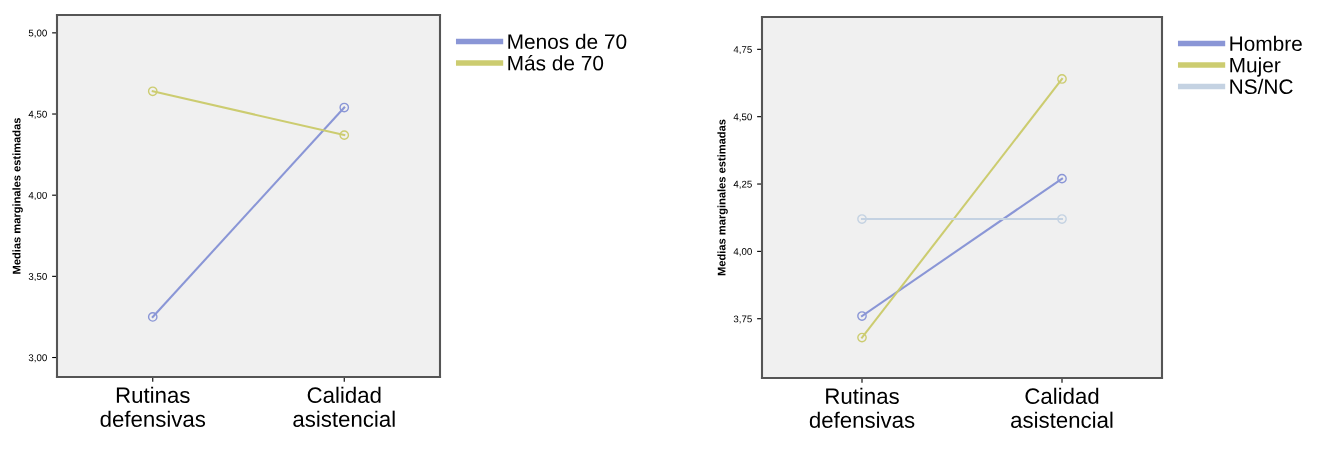  Describe the element at coordinates (37, 33) in the screenshot. I see `y-tick-label: 5,00` at that location.